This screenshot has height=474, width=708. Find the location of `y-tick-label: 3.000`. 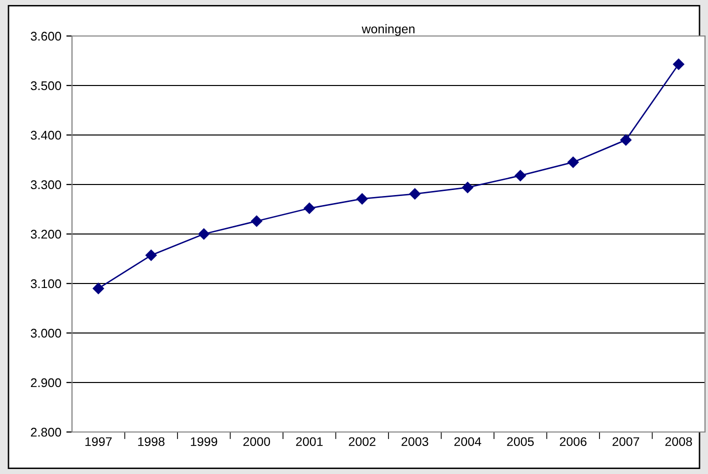

y-tick-label: 3.000 is located at coordinates (46, 333).